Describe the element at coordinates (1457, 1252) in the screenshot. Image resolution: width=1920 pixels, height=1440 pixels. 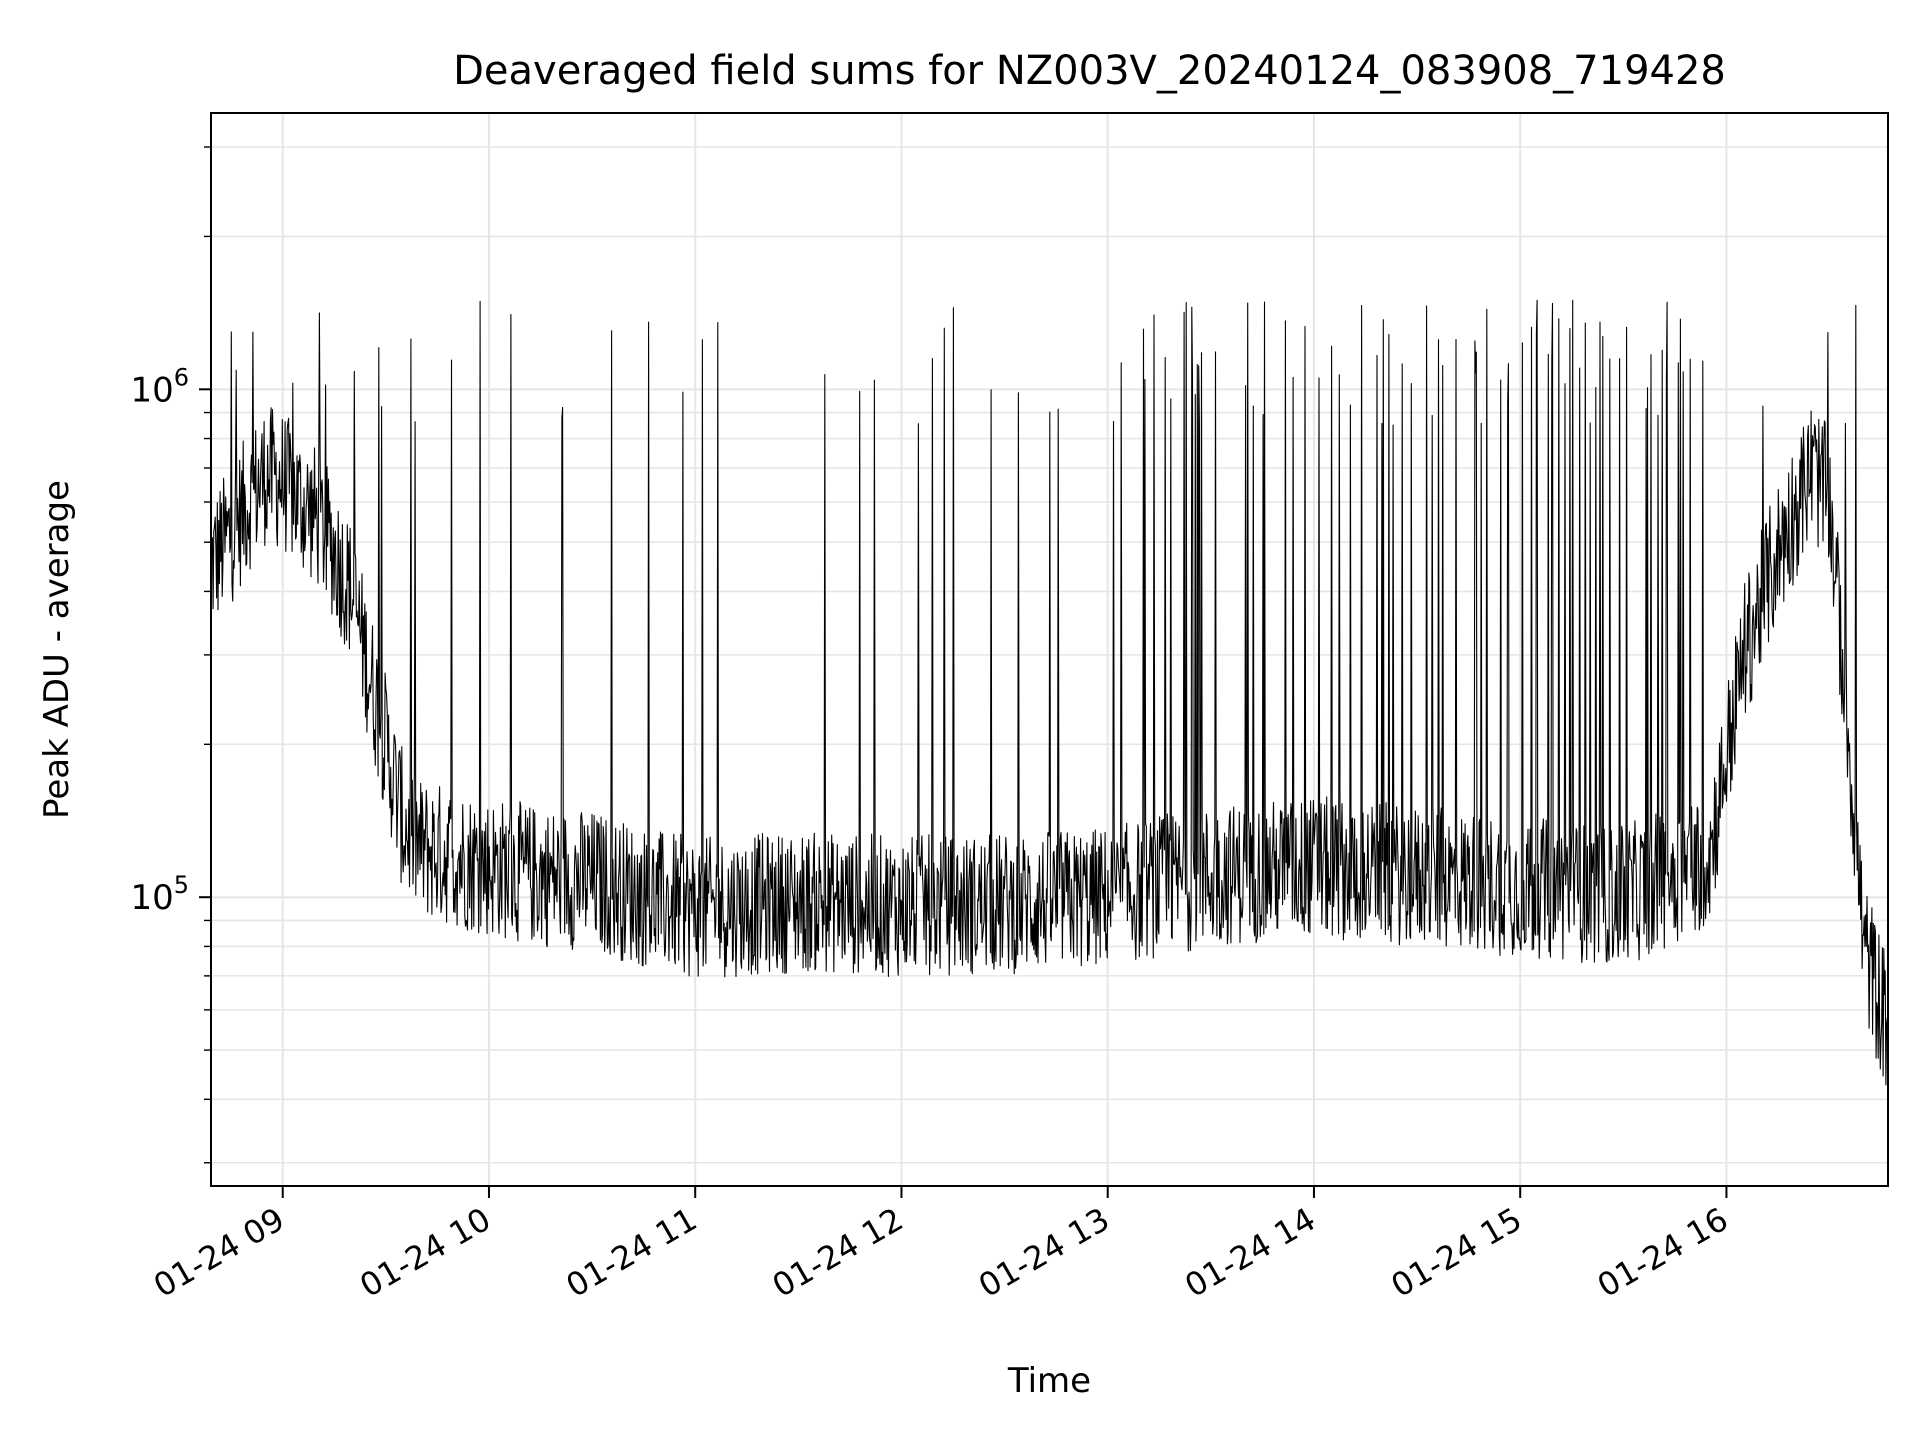
I see `x-tick-label: 01-24 15` at that location.